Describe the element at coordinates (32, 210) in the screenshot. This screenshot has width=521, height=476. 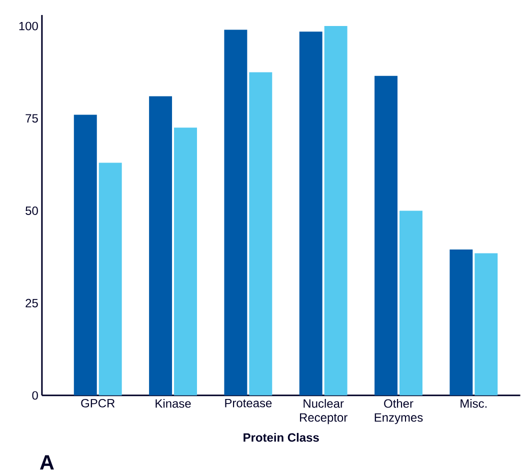
I see `y-tick-label: 50` at that location.